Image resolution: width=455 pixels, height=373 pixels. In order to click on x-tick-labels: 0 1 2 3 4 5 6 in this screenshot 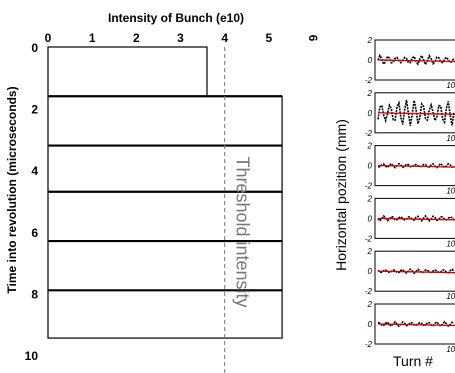, I will do `click(182, 38)`.